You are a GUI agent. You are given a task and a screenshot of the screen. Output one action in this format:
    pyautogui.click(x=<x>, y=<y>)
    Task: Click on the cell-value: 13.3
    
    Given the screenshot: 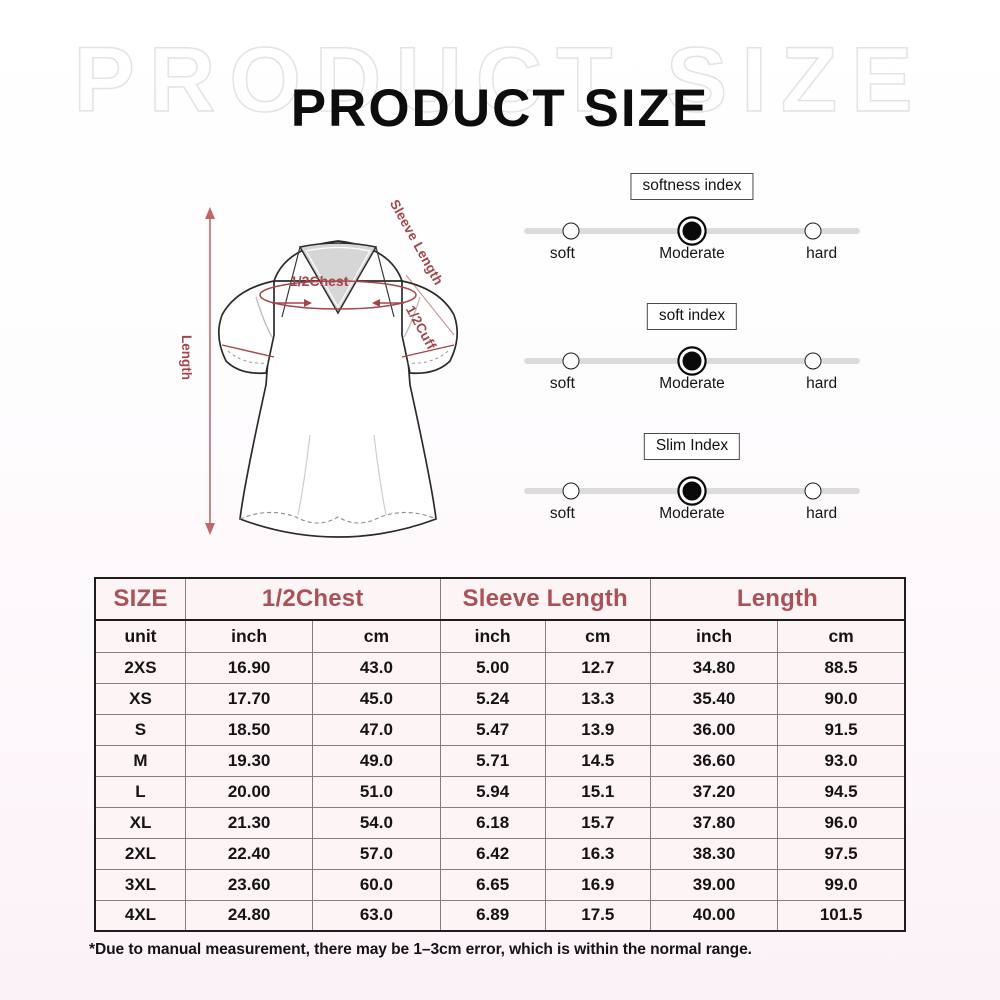 What is the action you would take?
    pyautogui.click(x=597, y=698)
    